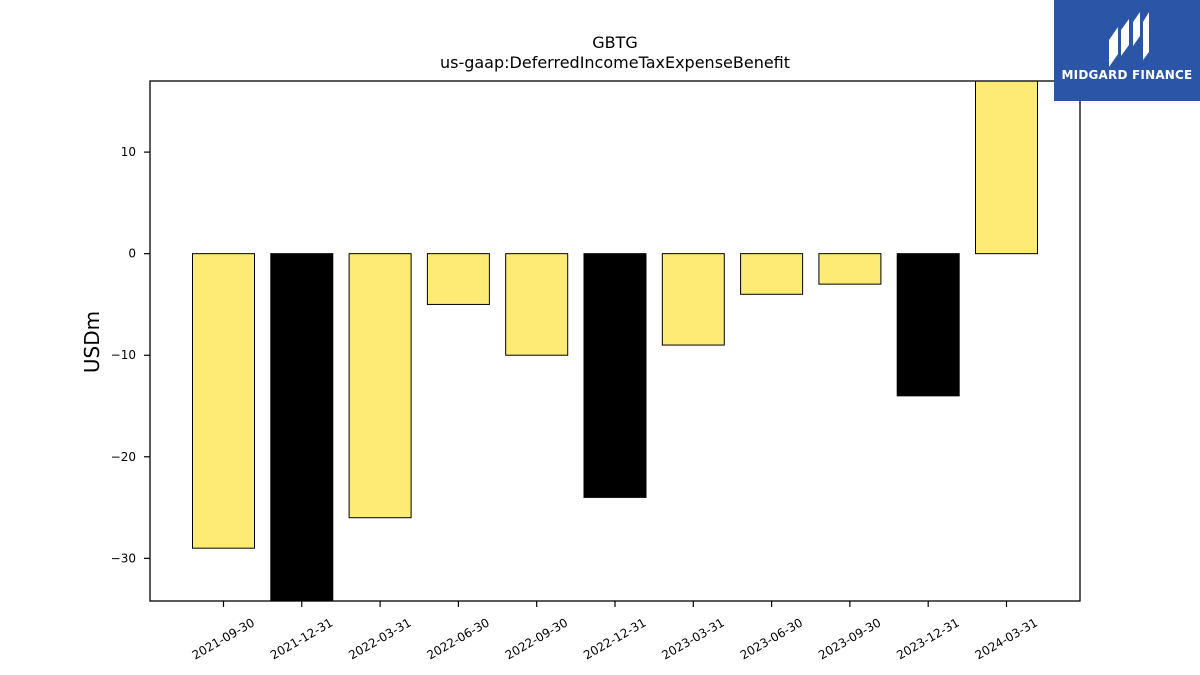 Image resolution: width=1200 pixels, height=675 pixels. I want to click on chart-title: GBTG, so click(615, 42).